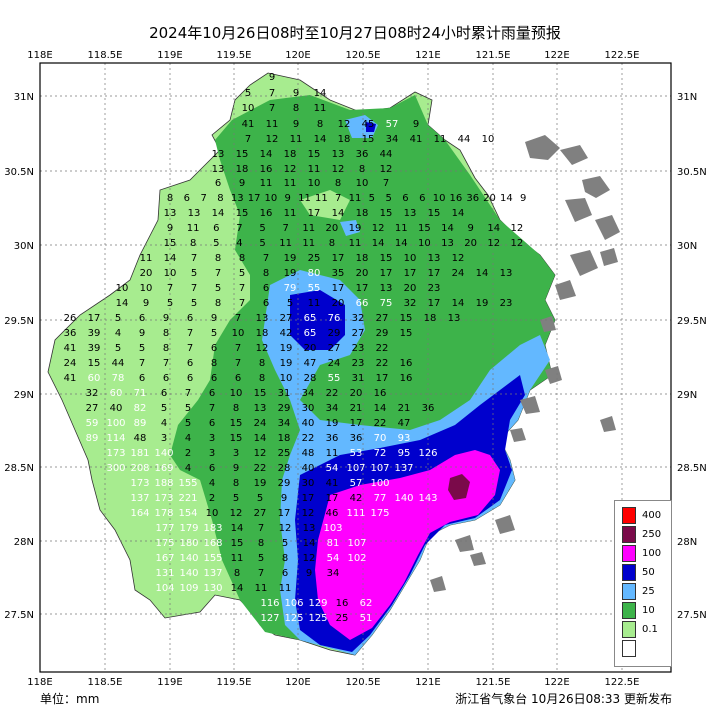 The width and height of the screenshot is (710, 710). Describe the element at coordinates (310, 348) in the screenshot. I see `station-value: 20` at that location.